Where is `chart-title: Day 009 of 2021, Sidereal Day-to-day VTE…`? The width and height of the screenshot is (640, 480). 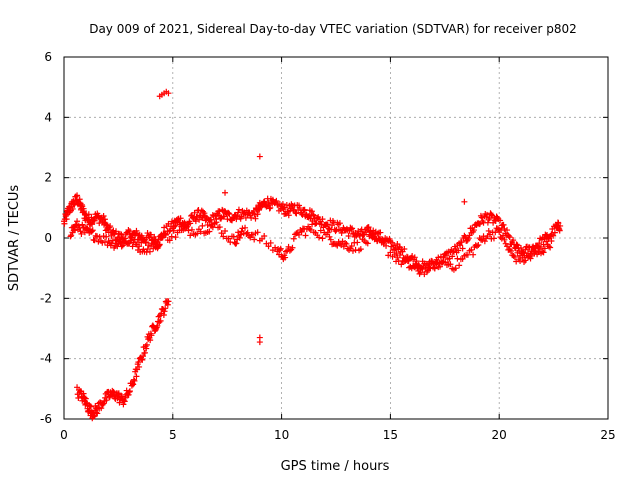
chart-title: Day 009 of 2021, Sidereal Day-to-day VTE… is located at coordinates (333, 29).